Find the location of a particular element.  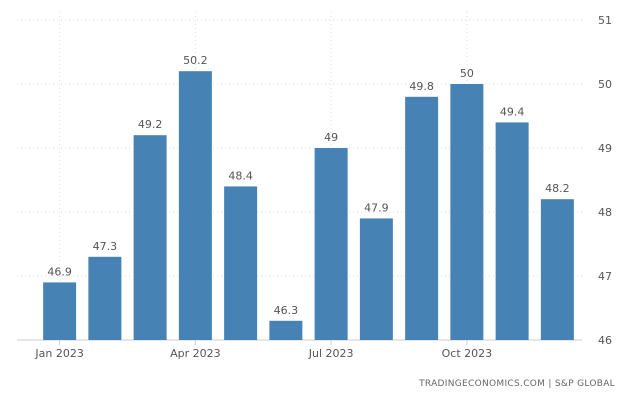

data-label-11: 49.4 is located at coordinates (512, 111).